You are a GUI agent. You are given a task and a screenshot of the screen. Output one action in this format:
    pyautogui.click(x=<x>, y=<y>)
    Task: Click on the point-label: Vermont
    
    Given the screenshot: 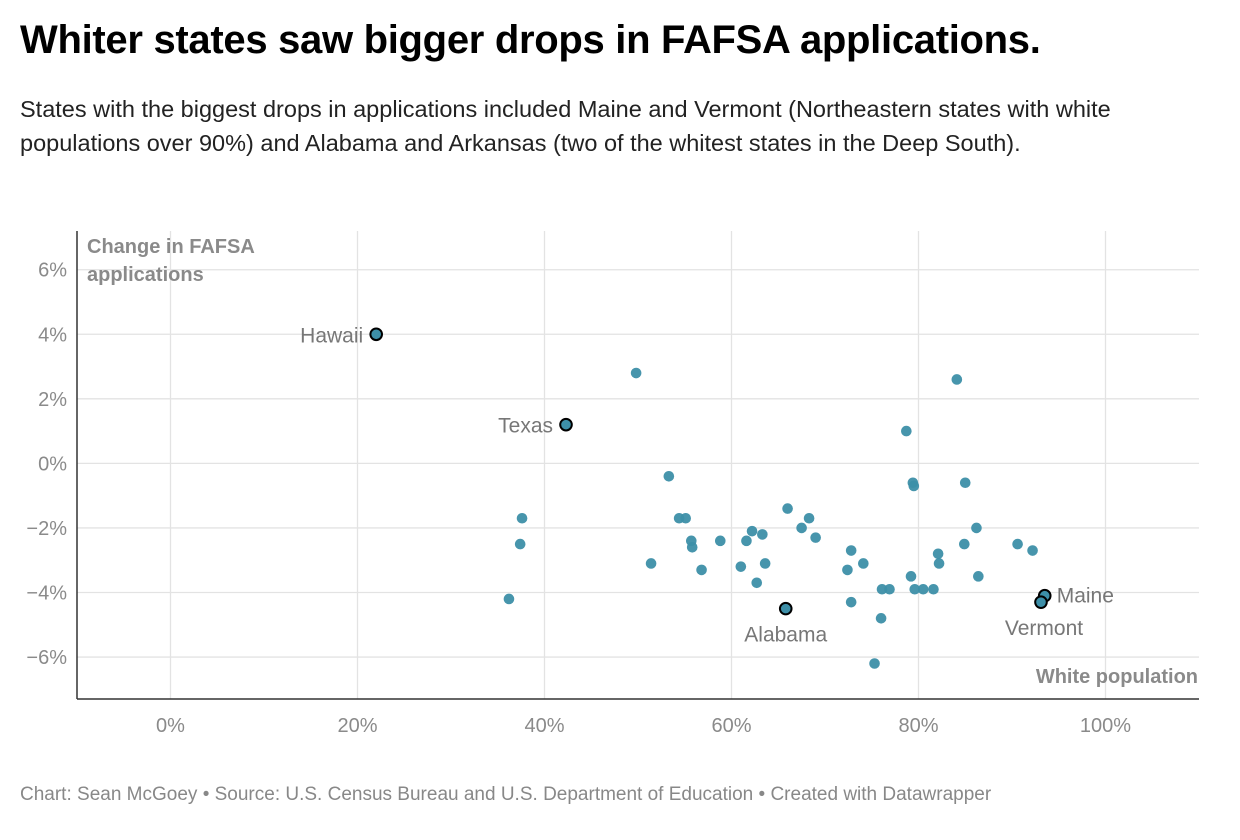 What is the action you would take?
    pyautogui.click(x=1044, y=628)
    